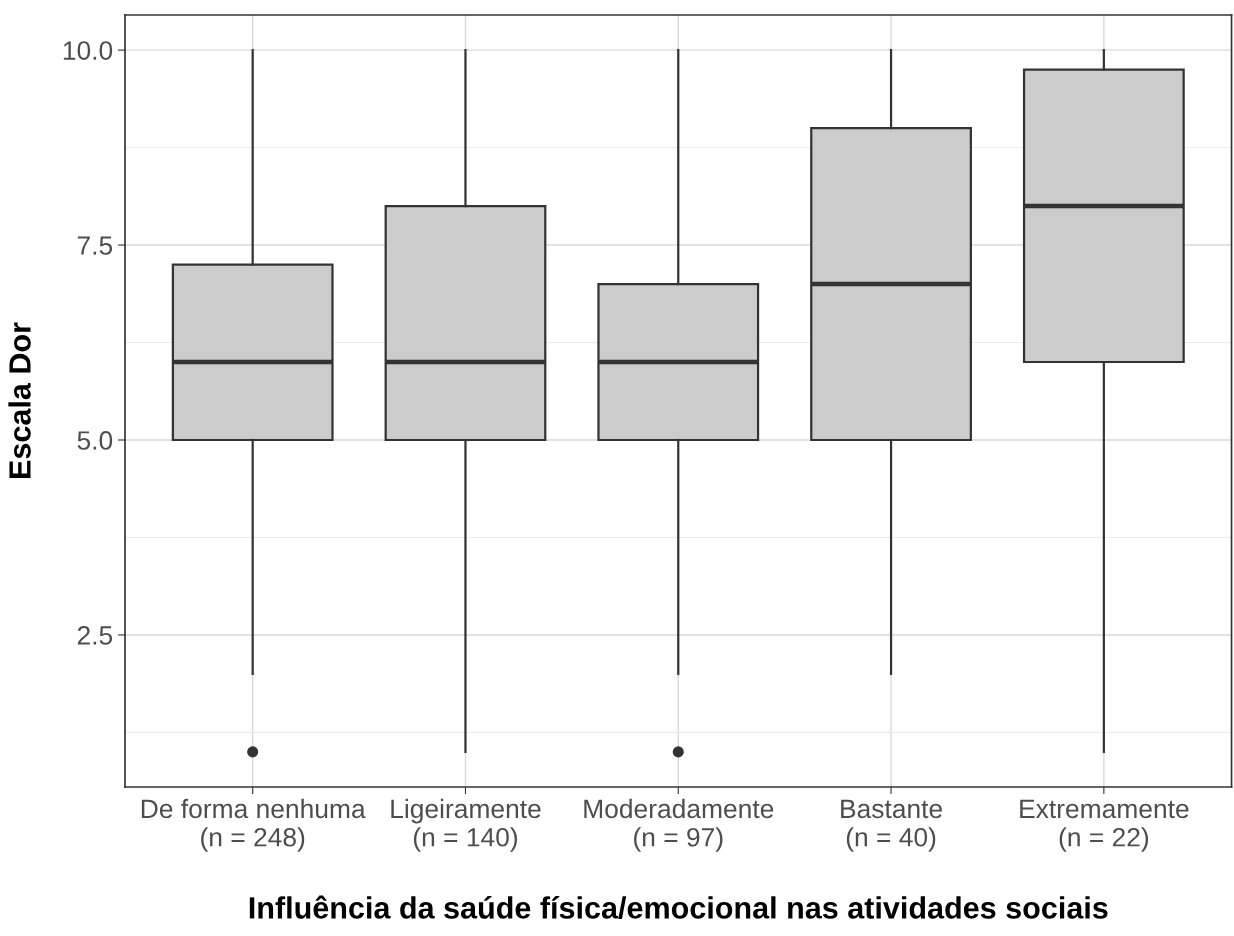  Describe the element at coordinates (678, 907) in the screenshot. I see `x-axis-title: Influência da saúde física/emocional nas atividades sociais` at that location.